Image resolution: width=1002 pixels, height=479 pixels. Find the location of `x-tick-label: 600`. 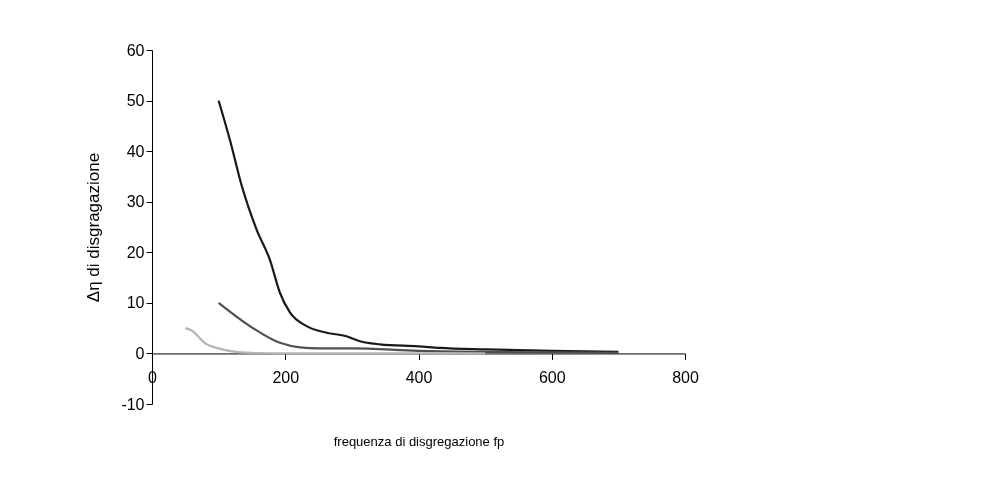

x-tick-label: 600 is located at coordinates (552, 377).